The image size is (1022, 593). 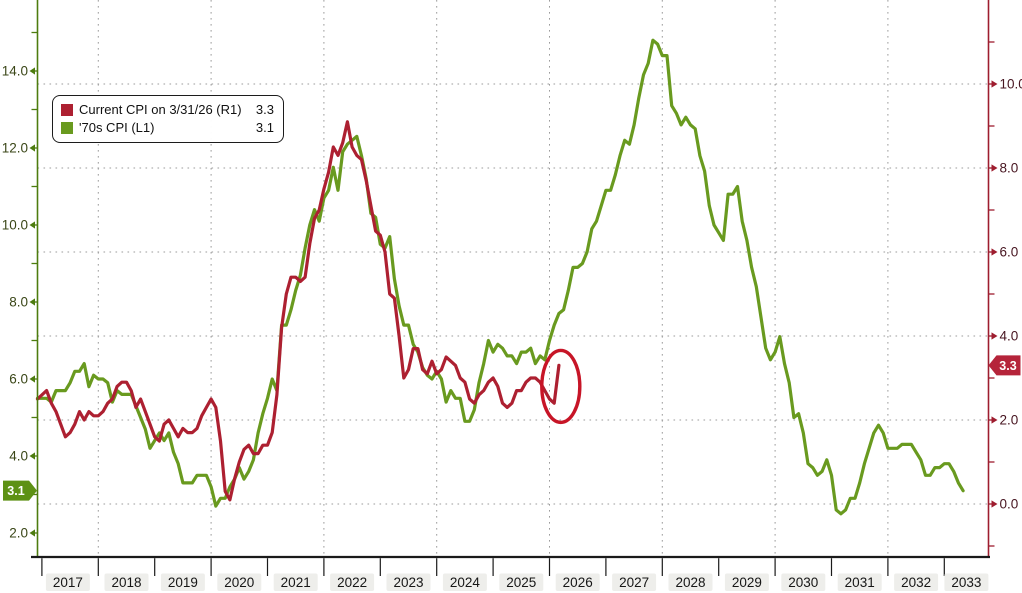 I want to click on right-axis-badge, so click(x=1004, y=365).